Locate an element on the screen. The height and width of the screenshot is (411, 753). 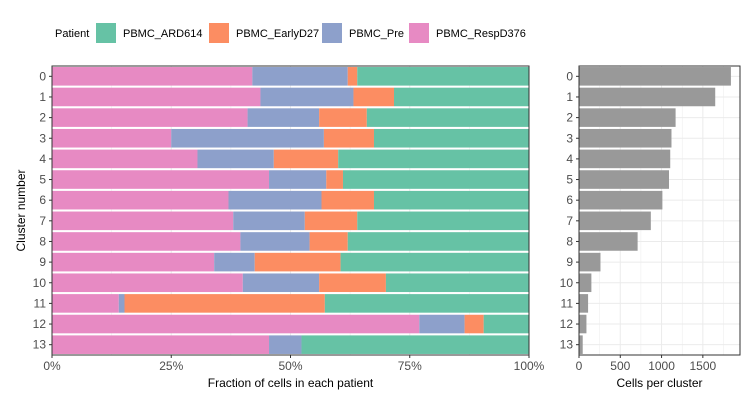
y-tick-label: 12 is located at coordinates (567, 324).